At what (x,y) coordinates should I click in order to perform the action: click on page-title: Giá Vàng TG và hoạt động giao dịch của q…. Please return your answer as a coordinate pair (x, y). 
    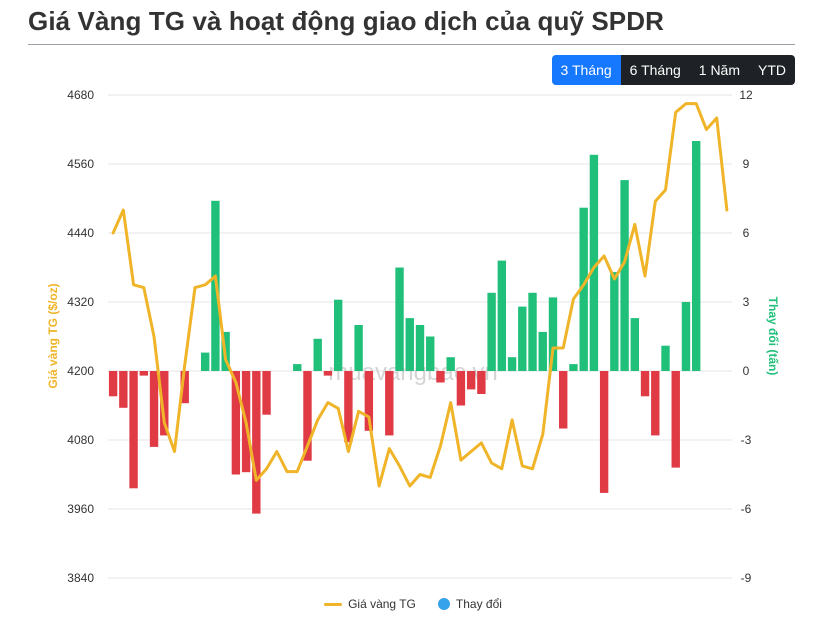
    Looking at the image, I should click on (346, 21).